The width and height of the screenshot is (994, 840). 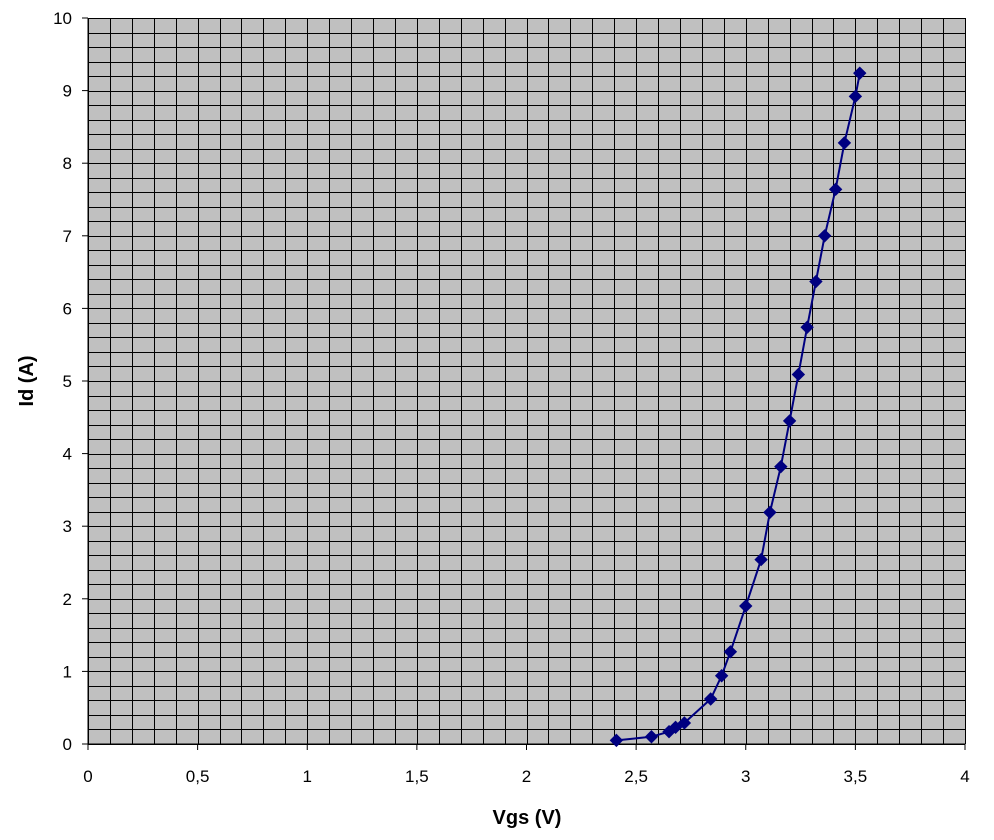 What do you see at coordinates (67, 599) in the screenshot?
I see `y-tick-label: 2` at bounding box center [67, 599].